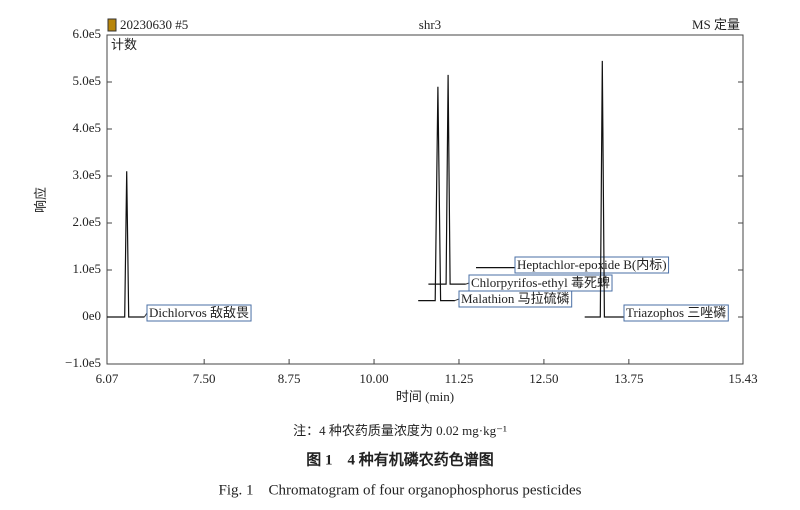 Image resolution: width=800 pixels, height=510 pixels. I want to click on header-center: shr3, so click(430, 24).